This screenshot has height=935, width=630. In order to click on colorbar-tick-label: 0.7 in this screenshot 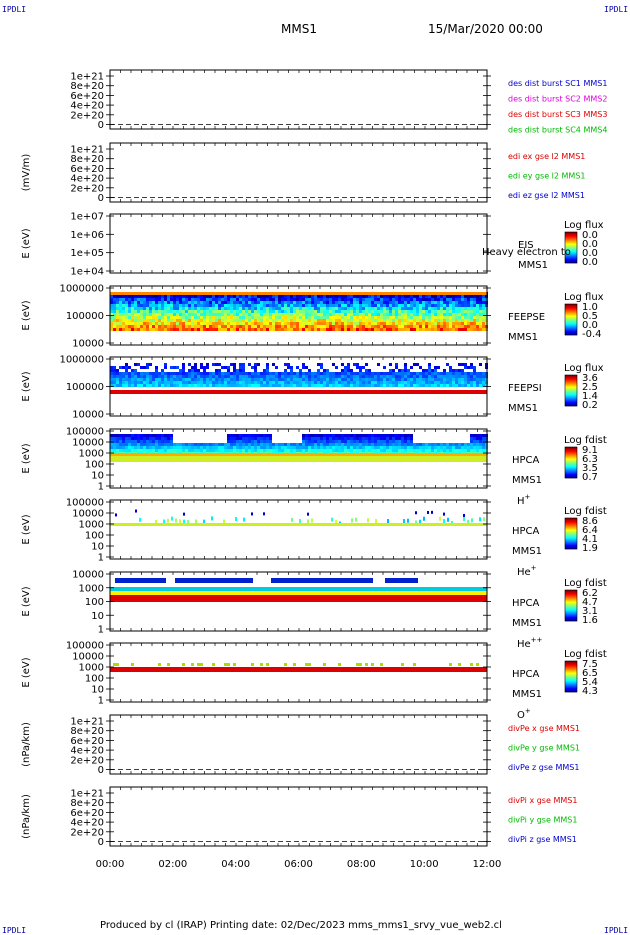, I will do `click(590, 477)`.